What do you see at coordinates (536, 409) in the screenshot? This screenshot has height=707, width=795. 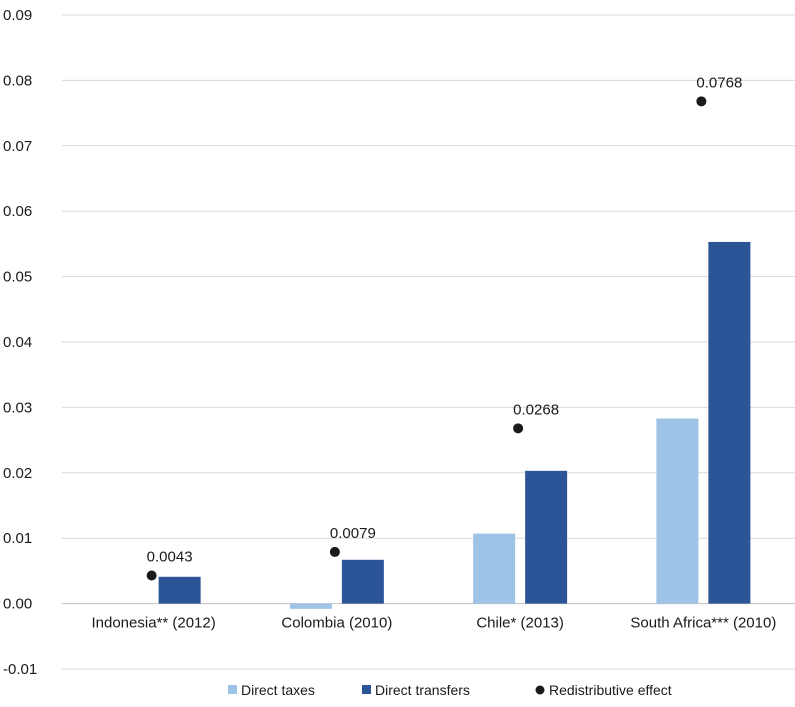 I see `redistributive-value-label: 0.0268` at bounding box center [536, 409].